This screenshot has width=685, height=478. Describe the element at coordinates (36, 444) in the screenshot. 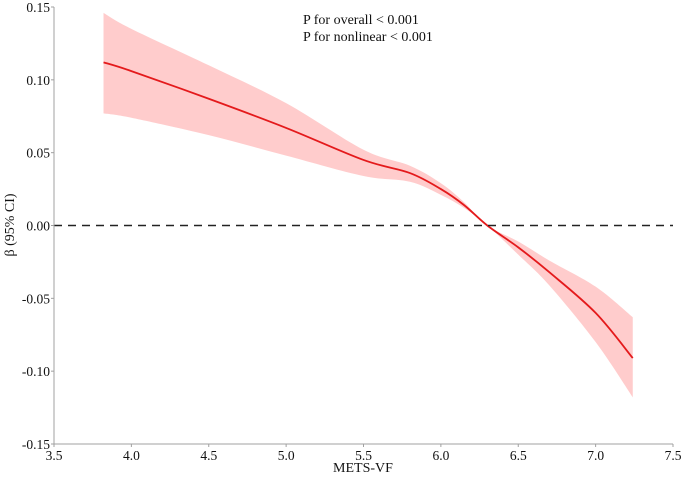

I see `y-tick-label: -0.15` at that location.